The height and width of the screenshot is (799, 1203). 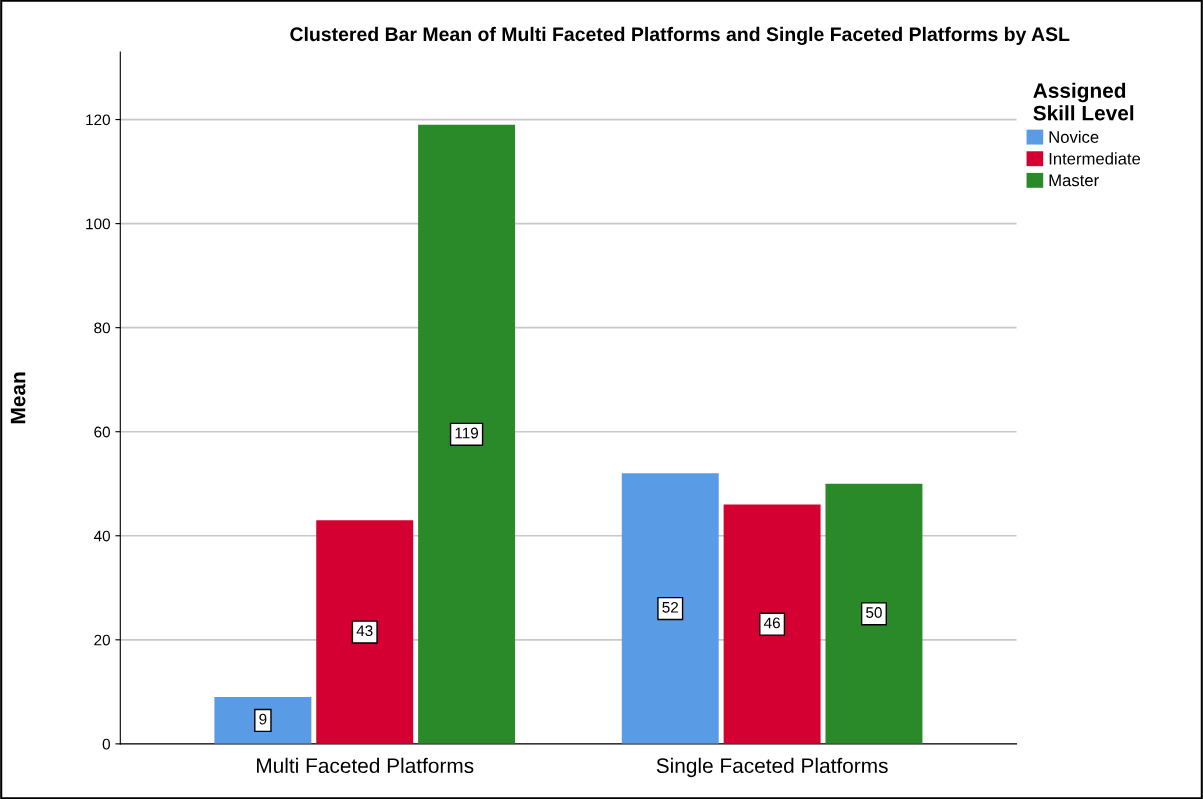 What do you see at coordinates (1074, 136) in the screenshot?
I see `legend-label: Novice` at bounding box center [1074, 136].